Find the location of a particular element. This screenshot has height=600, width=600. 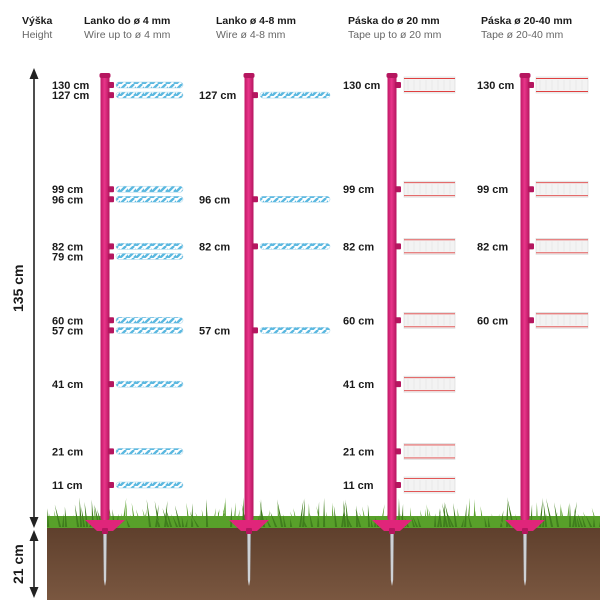

above-ground-label: 135 cm is located at coordinates (18, 288).